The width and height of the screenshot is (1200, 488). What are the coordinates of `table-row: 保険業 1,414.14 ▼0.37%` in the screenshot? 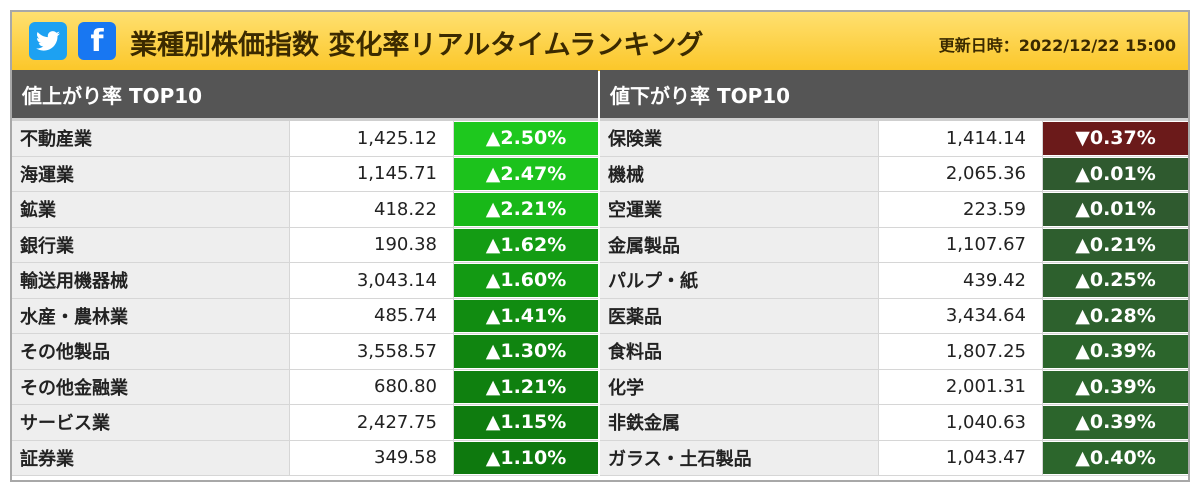 It's located at (894, 139).